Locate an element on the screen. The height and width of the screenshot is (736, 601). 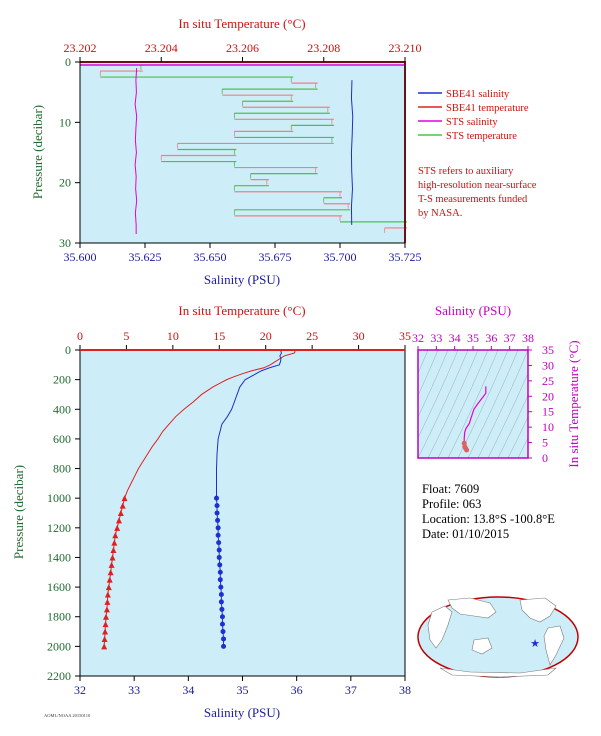
top-pressure-tick-label: 20 is located at coordinates (65, 183).